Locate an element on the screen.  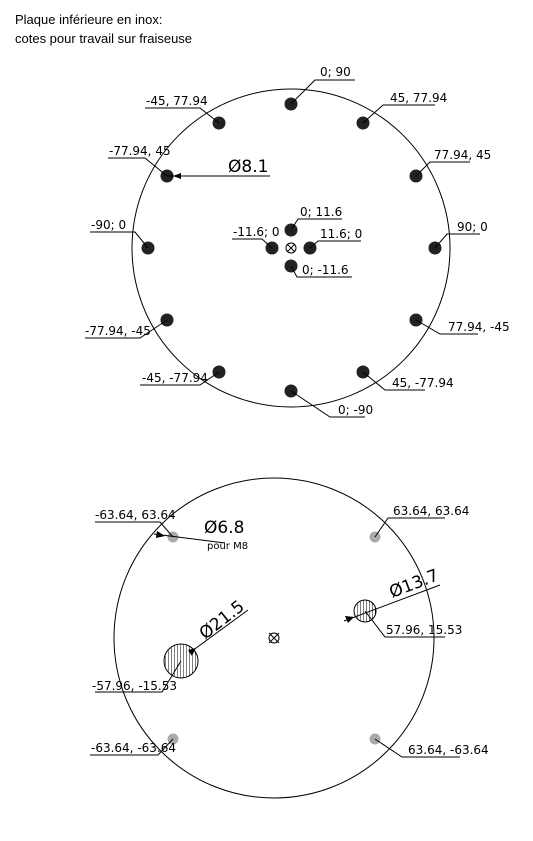
top-label-77-45: 77.94, 45 is located at coordinates (462, 155).